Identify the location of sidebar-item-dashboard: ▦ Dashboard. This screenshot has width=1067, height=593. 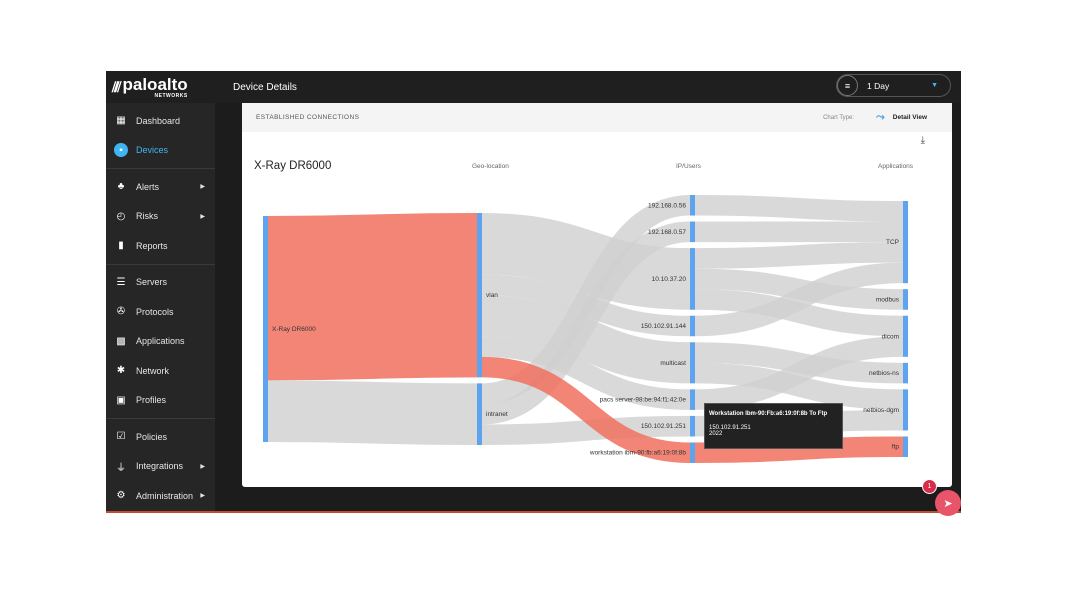
(160, 121).